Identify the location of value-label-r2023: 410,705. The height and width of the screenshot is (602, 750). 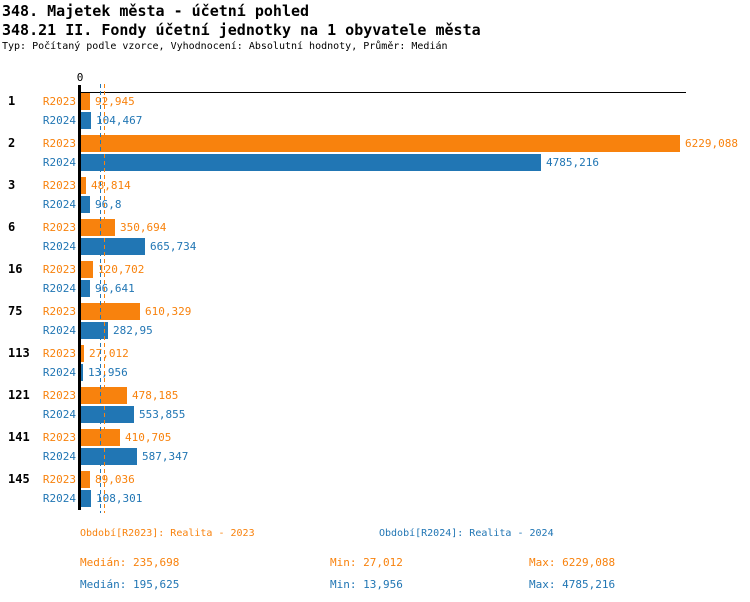
(148, 437).